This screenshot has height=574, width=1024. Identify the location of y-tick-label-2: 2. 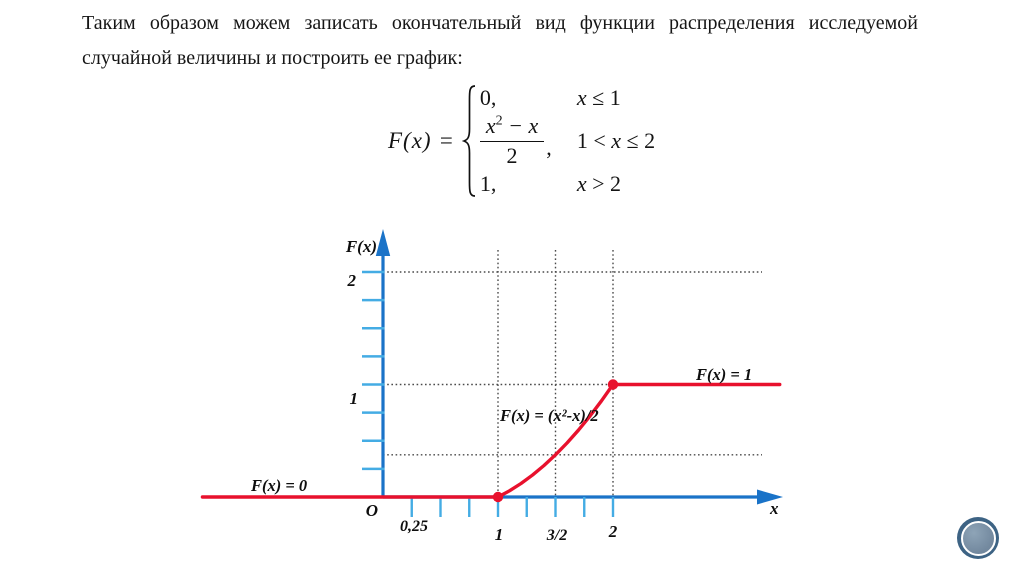
(352, 280).